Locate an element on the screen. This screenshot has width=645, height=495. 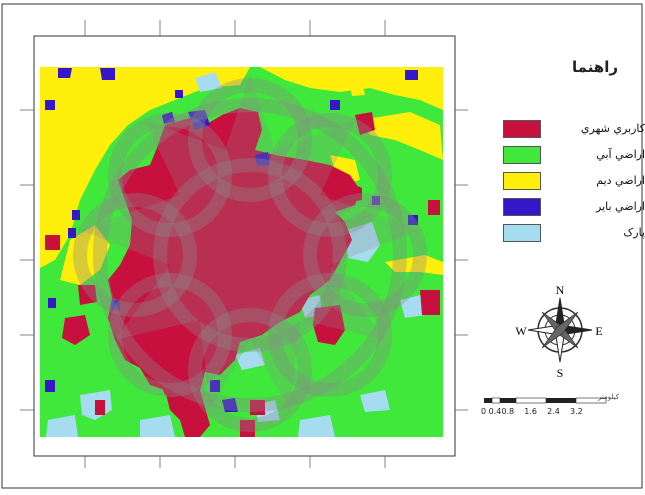
legend-label-dryland: اراضي ديم is located at coordinates (620, 180).